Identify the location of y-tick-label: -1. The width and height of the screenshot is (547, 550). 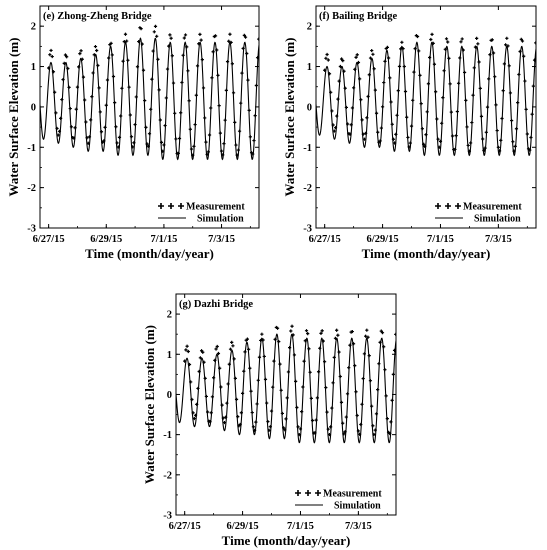
(307, 148).